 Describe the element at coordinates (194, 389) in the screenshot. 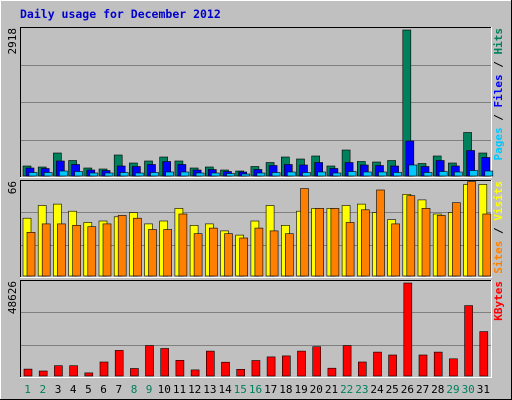

I see `x-tick-label: 12` at that location.